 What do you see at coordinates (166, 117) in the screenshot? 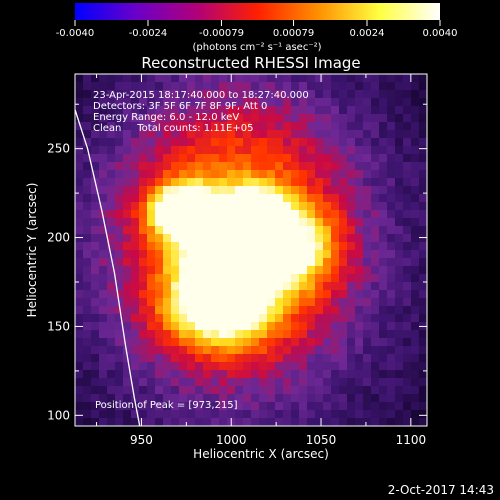
I see `annotation-energy-range: Energy Range: 6.0 - 12.0 keV` at bounding box center [166, 117].